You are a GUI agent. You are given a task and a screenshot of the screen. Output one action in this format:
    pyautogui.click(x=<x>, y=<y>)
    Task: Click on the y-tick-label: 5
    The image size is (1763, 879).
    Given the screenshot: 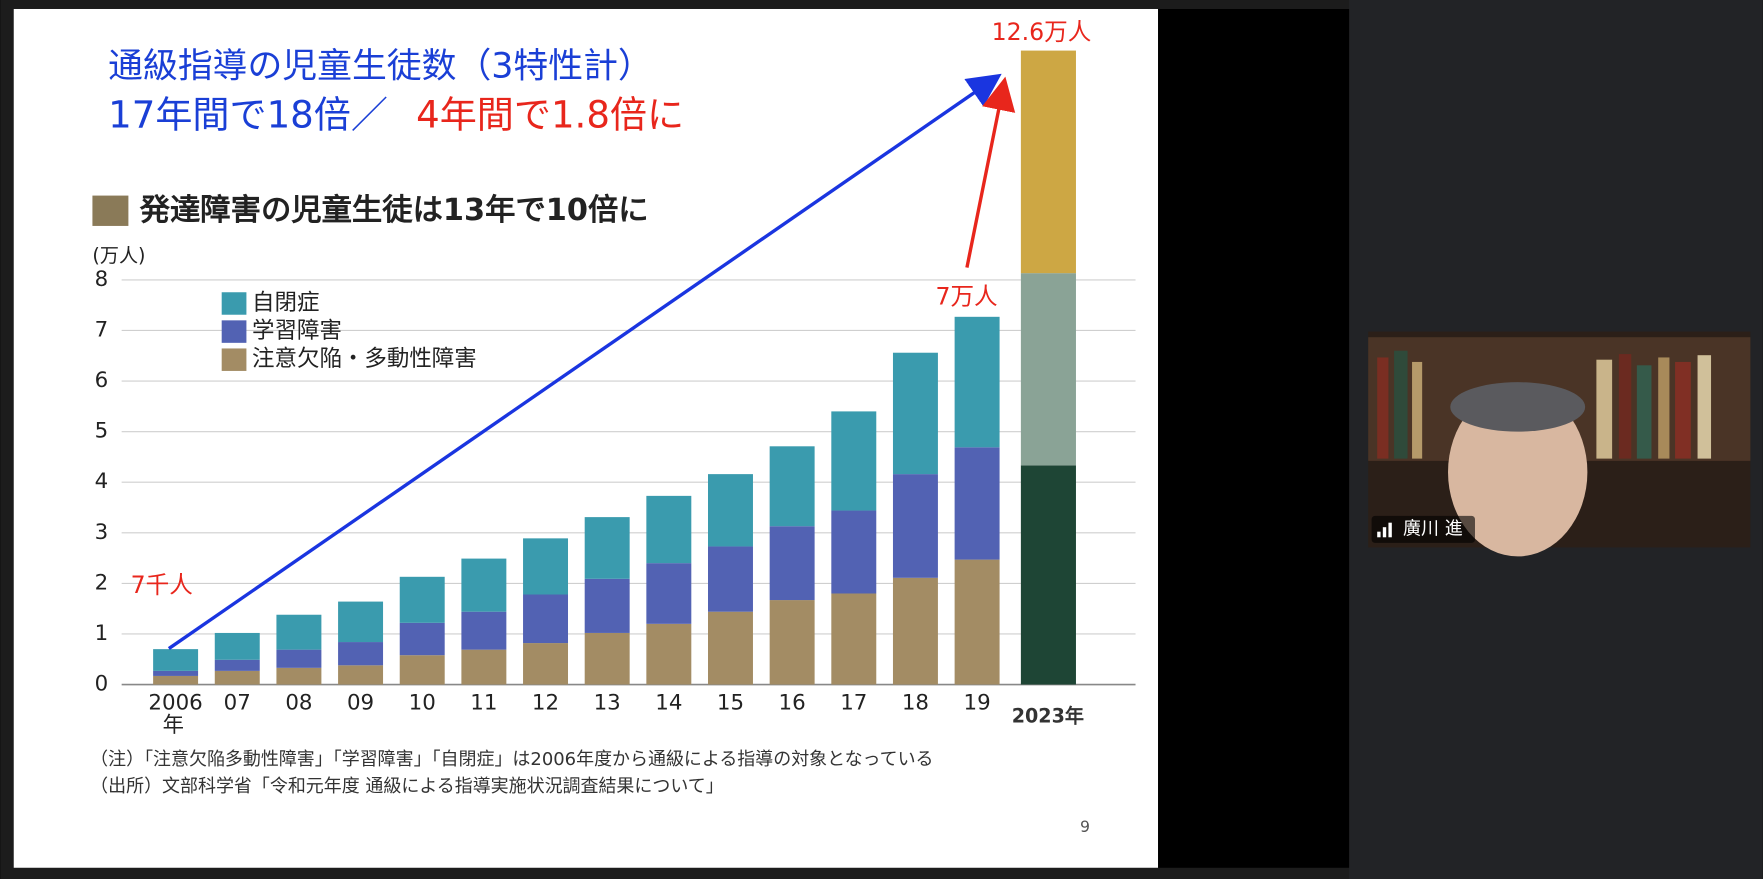 What is the action you would take?
    pyautogui.click(x=102, y=431)
    